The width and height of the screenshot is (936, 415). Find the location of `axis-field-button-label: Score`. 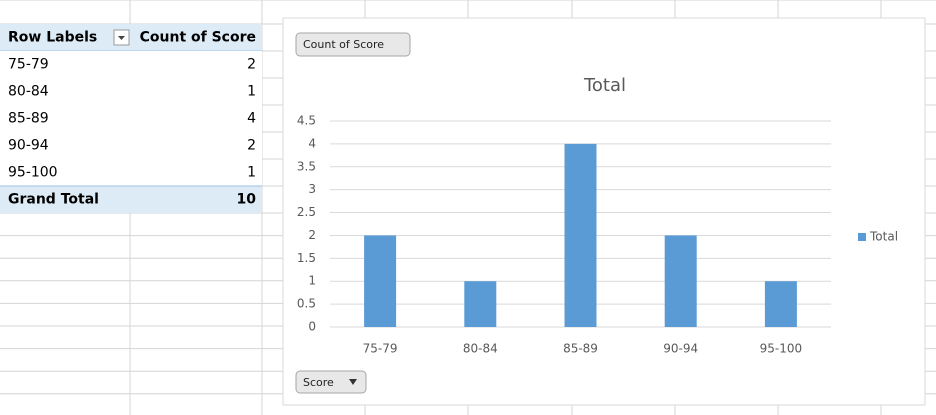

axis-field-button-label: Score is located at coordinates (318, 382).